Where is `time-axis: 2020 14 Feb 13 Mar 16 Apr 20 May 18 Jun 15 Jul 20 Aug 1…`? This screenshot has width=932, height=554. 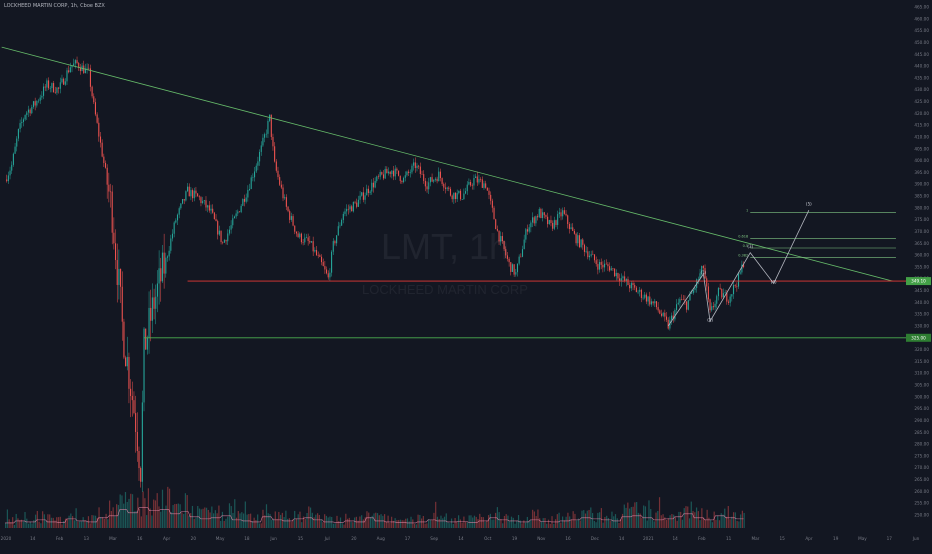 time-axis: 2020 14 Feb 13 Mar 16 Apr 20 May 18 Jun 15 Jul 20 Aug 1… is located at coordinates (460, 538).